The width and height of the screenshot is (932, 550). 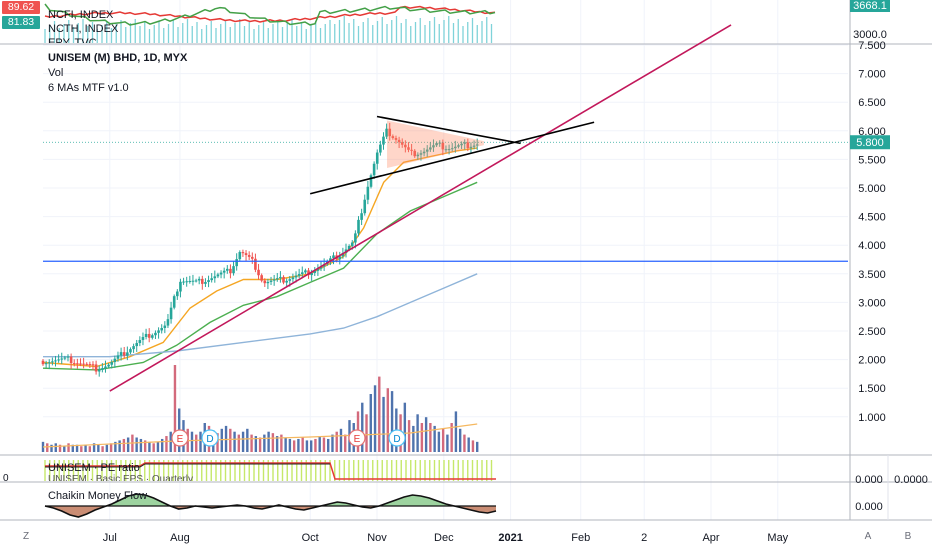 I want to click on time-tick-label: Oct, so click(x=310, y=538).